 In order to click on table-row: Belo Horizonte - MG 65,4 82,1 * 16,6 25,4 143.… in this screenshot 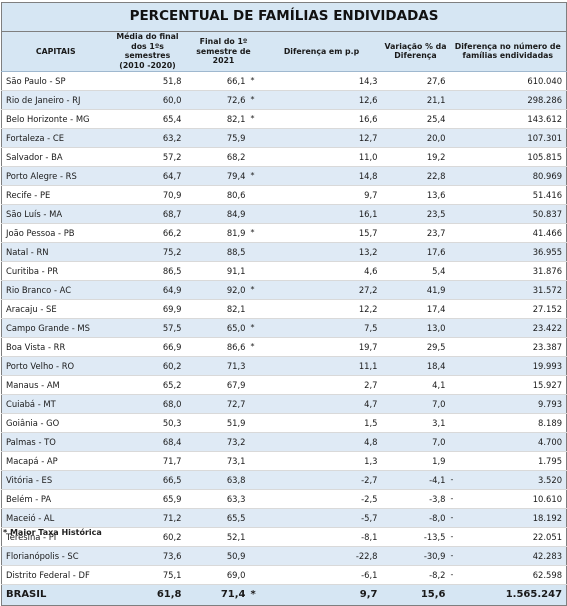, I will do `click(284, 119)`.